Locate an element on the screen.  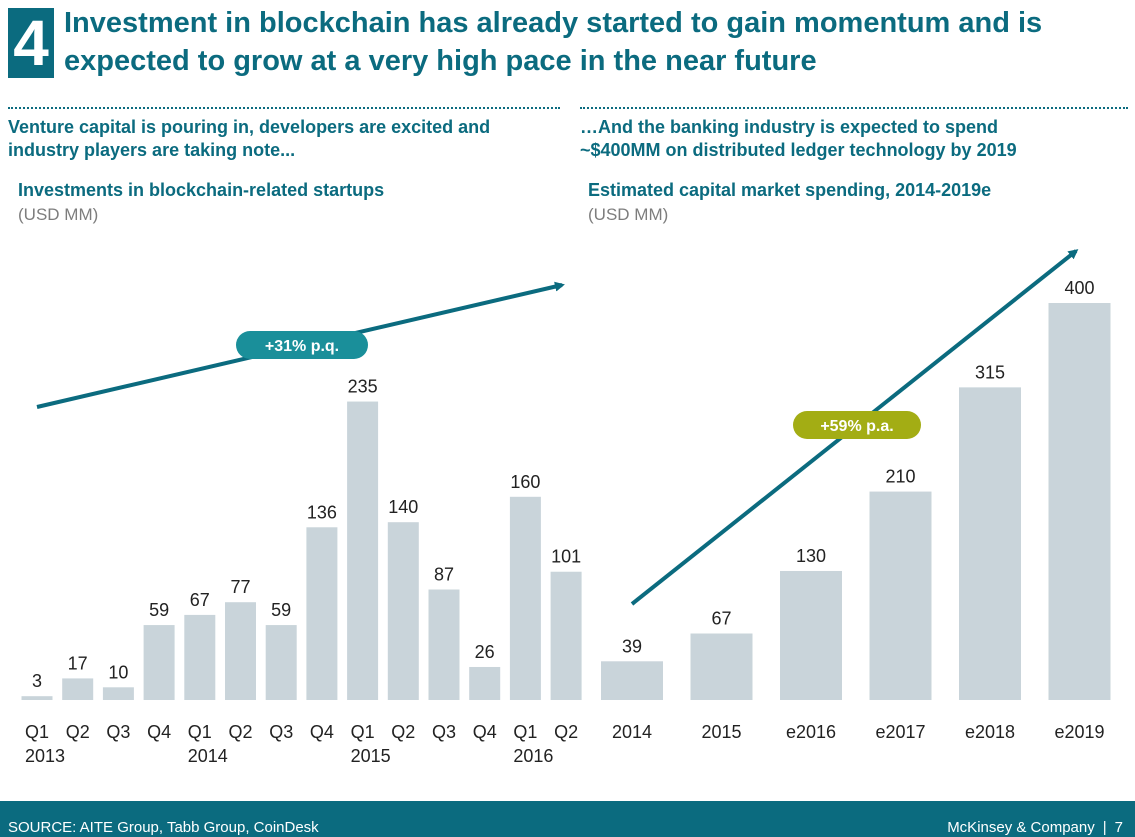
left-chart-value-label: 136 is located at coordinates (322, 512).